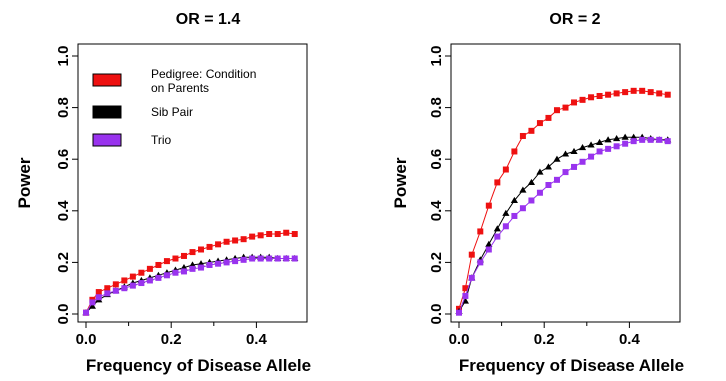  Describe the element at coordinates (172, 112) in the screenshot. I see `legend-label: Sib Pair` at that location.